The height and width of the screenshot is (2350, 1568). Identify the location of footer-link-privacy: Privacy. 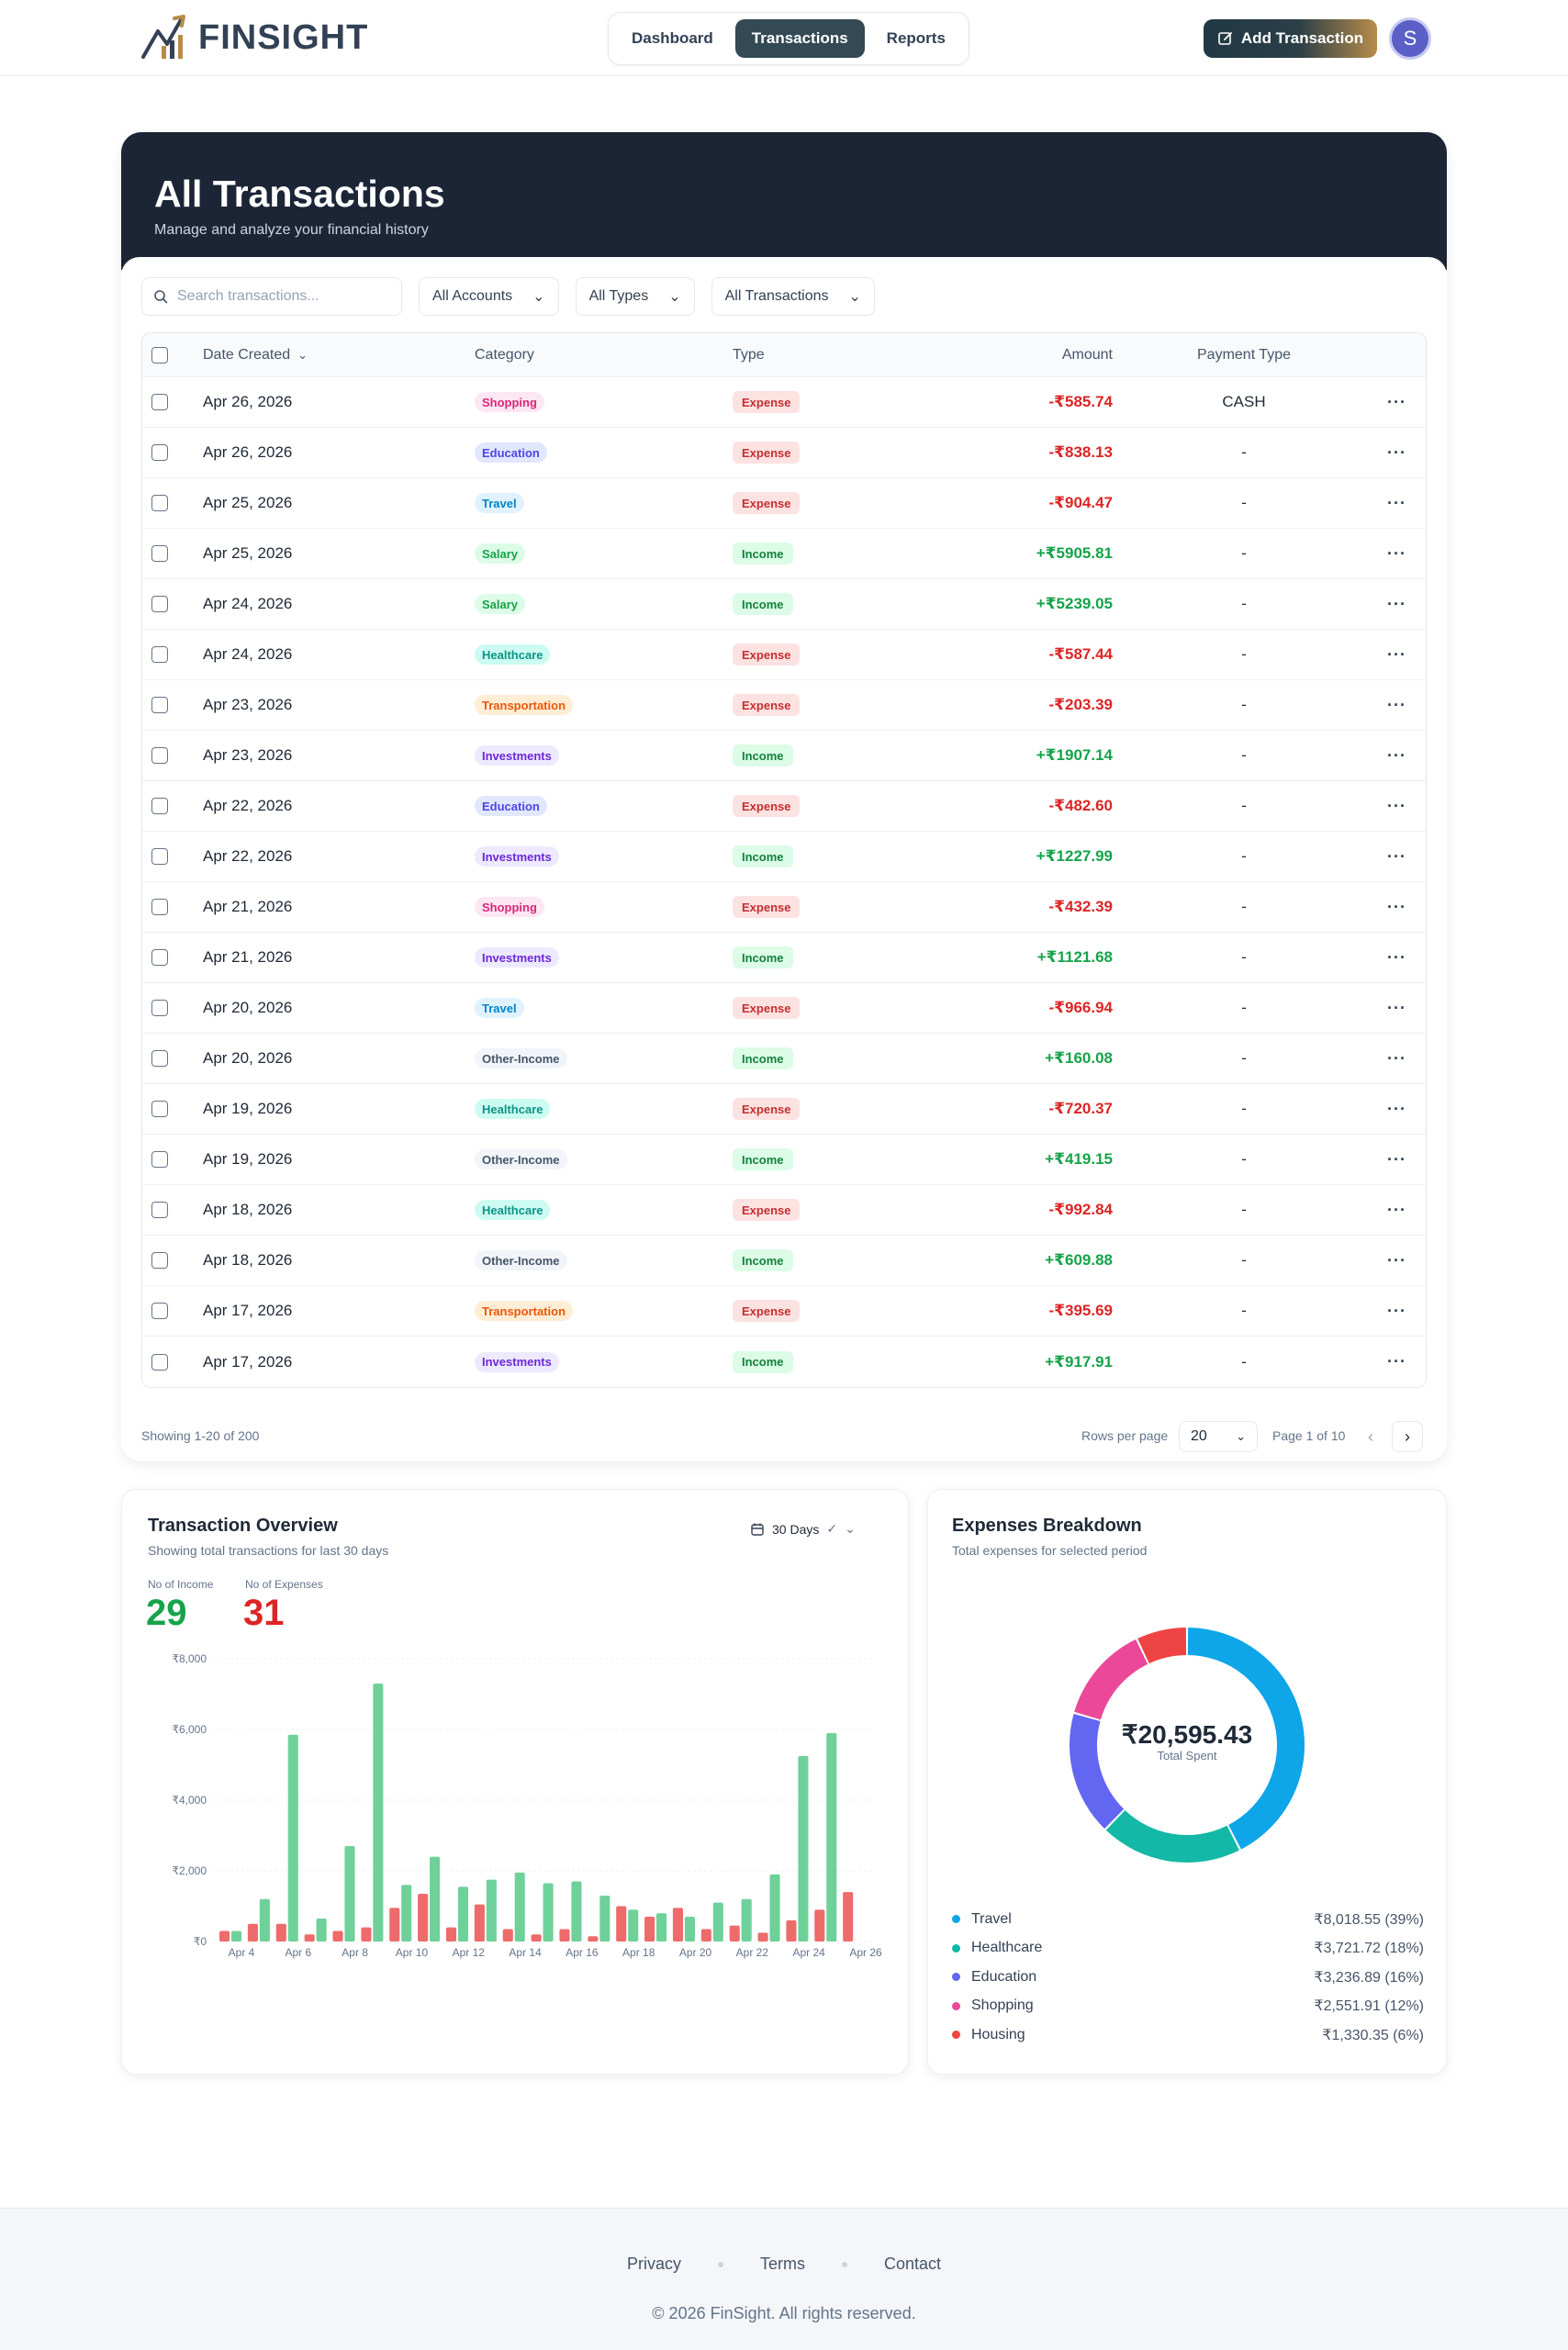
(653, 2264).